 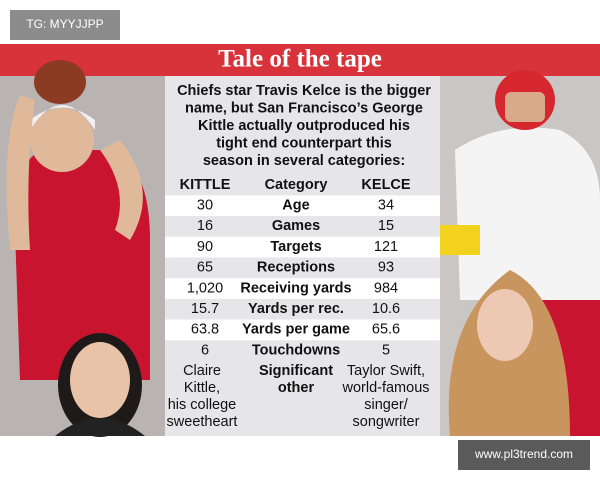 What do you see at coordinates (386, 350) in the screenshot?
I see `cell: 5` at bounding box center [386, 350].